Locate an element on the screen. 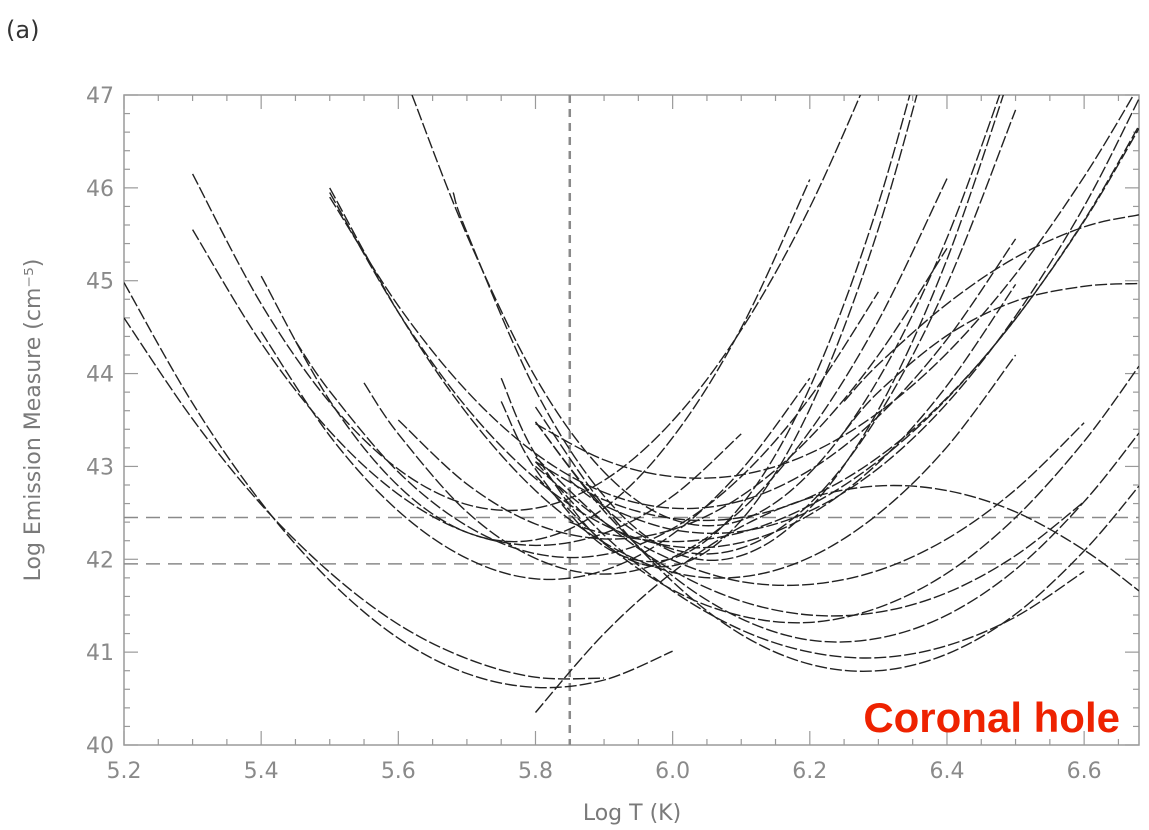 The image size is (1149, 830). y-axis-title: Log Emission Measure (cm⁻⁵) is located at coordinates (33, 420).